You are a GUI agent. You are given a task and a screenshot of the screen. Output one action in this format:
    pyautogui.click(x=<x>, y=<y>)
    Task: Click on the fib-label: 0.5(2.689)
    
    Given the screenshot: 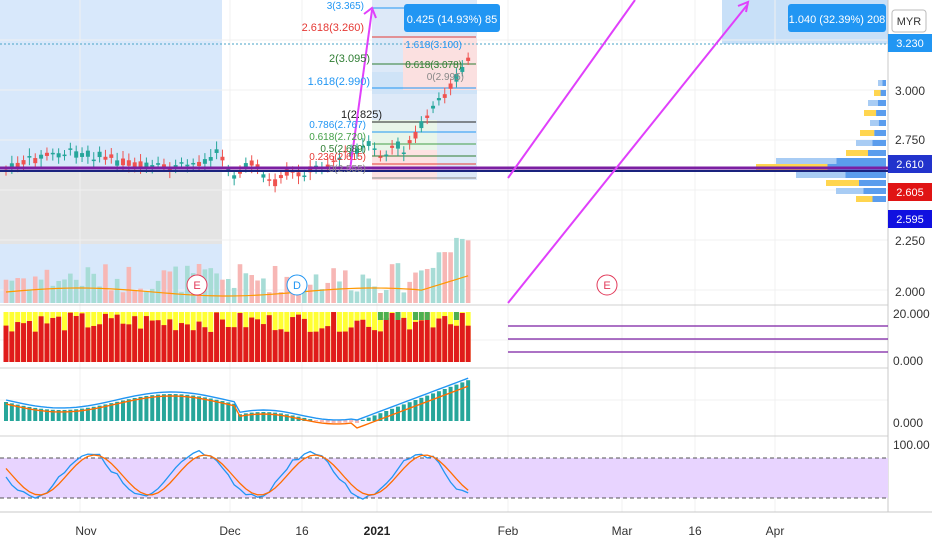 What is the action you would take?
    pyautogui.click(x=343, y=149)
    